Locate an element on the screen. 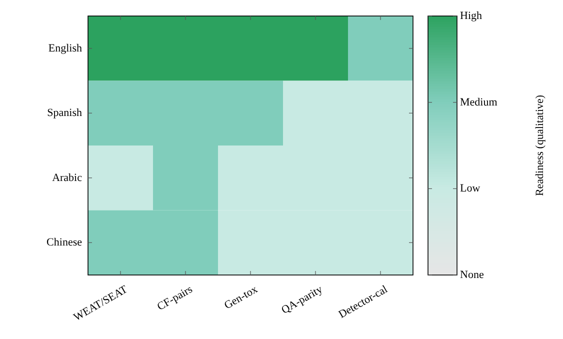 The width and height of the screenshot is (563, 339). y-tick-label: Chinese is located at coordinates (64, 242).